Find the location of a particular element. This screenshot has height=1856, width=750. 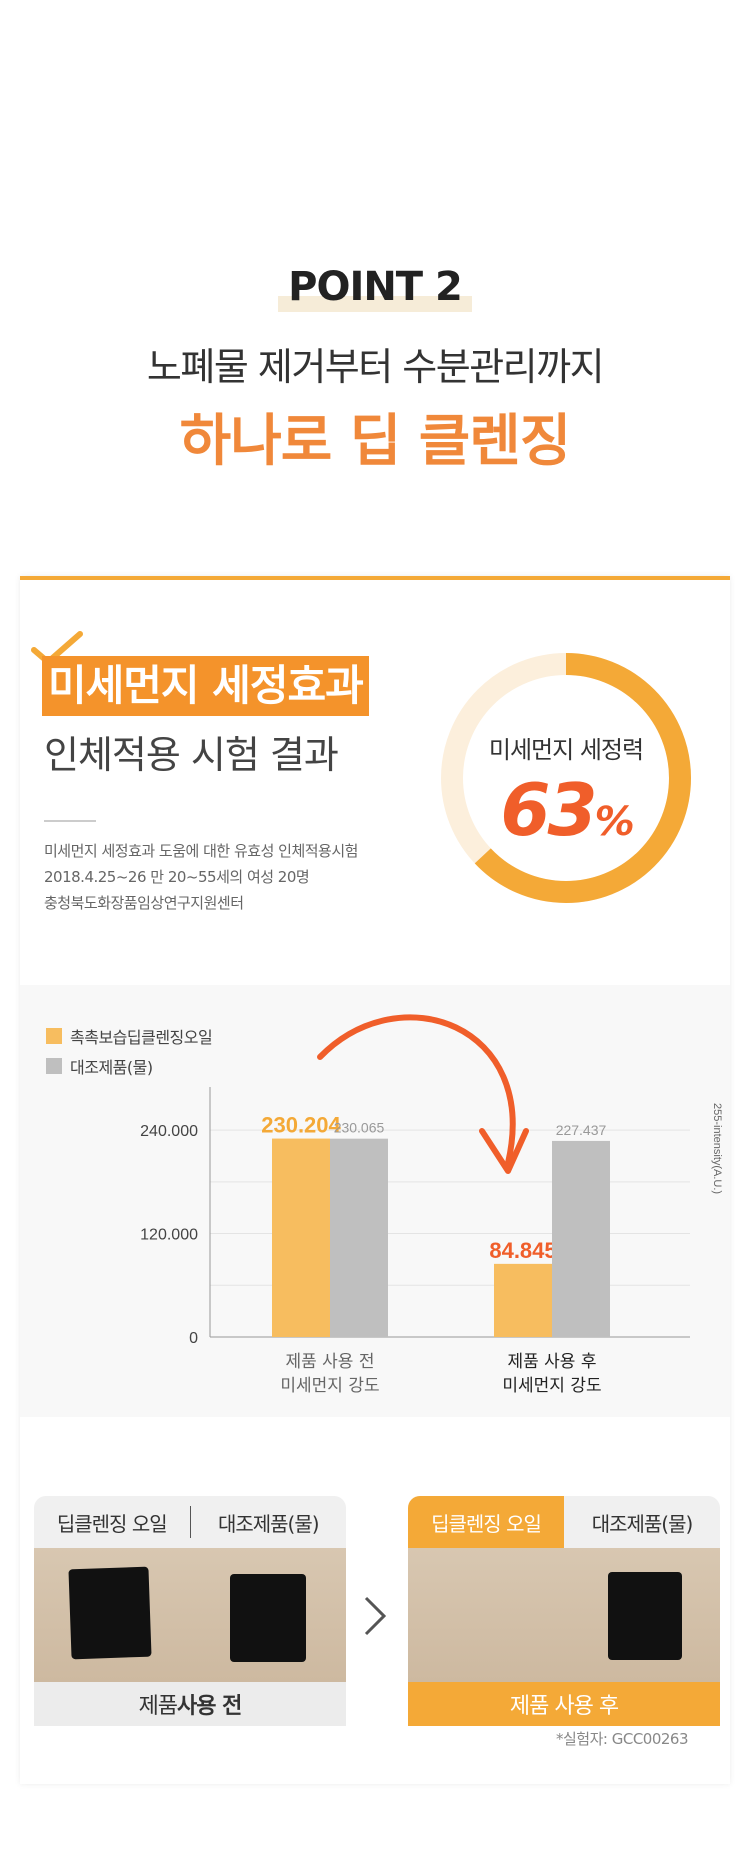

legend-item-water: 대조제품(물) is located at coordinates (99, 1066).